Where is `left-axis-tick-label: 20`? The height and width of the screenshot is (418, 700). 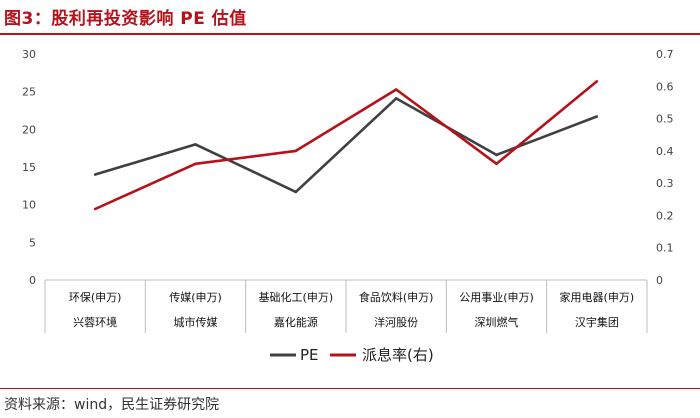
left-axis-tick-label: 20 is located at coordinates (29, 129).